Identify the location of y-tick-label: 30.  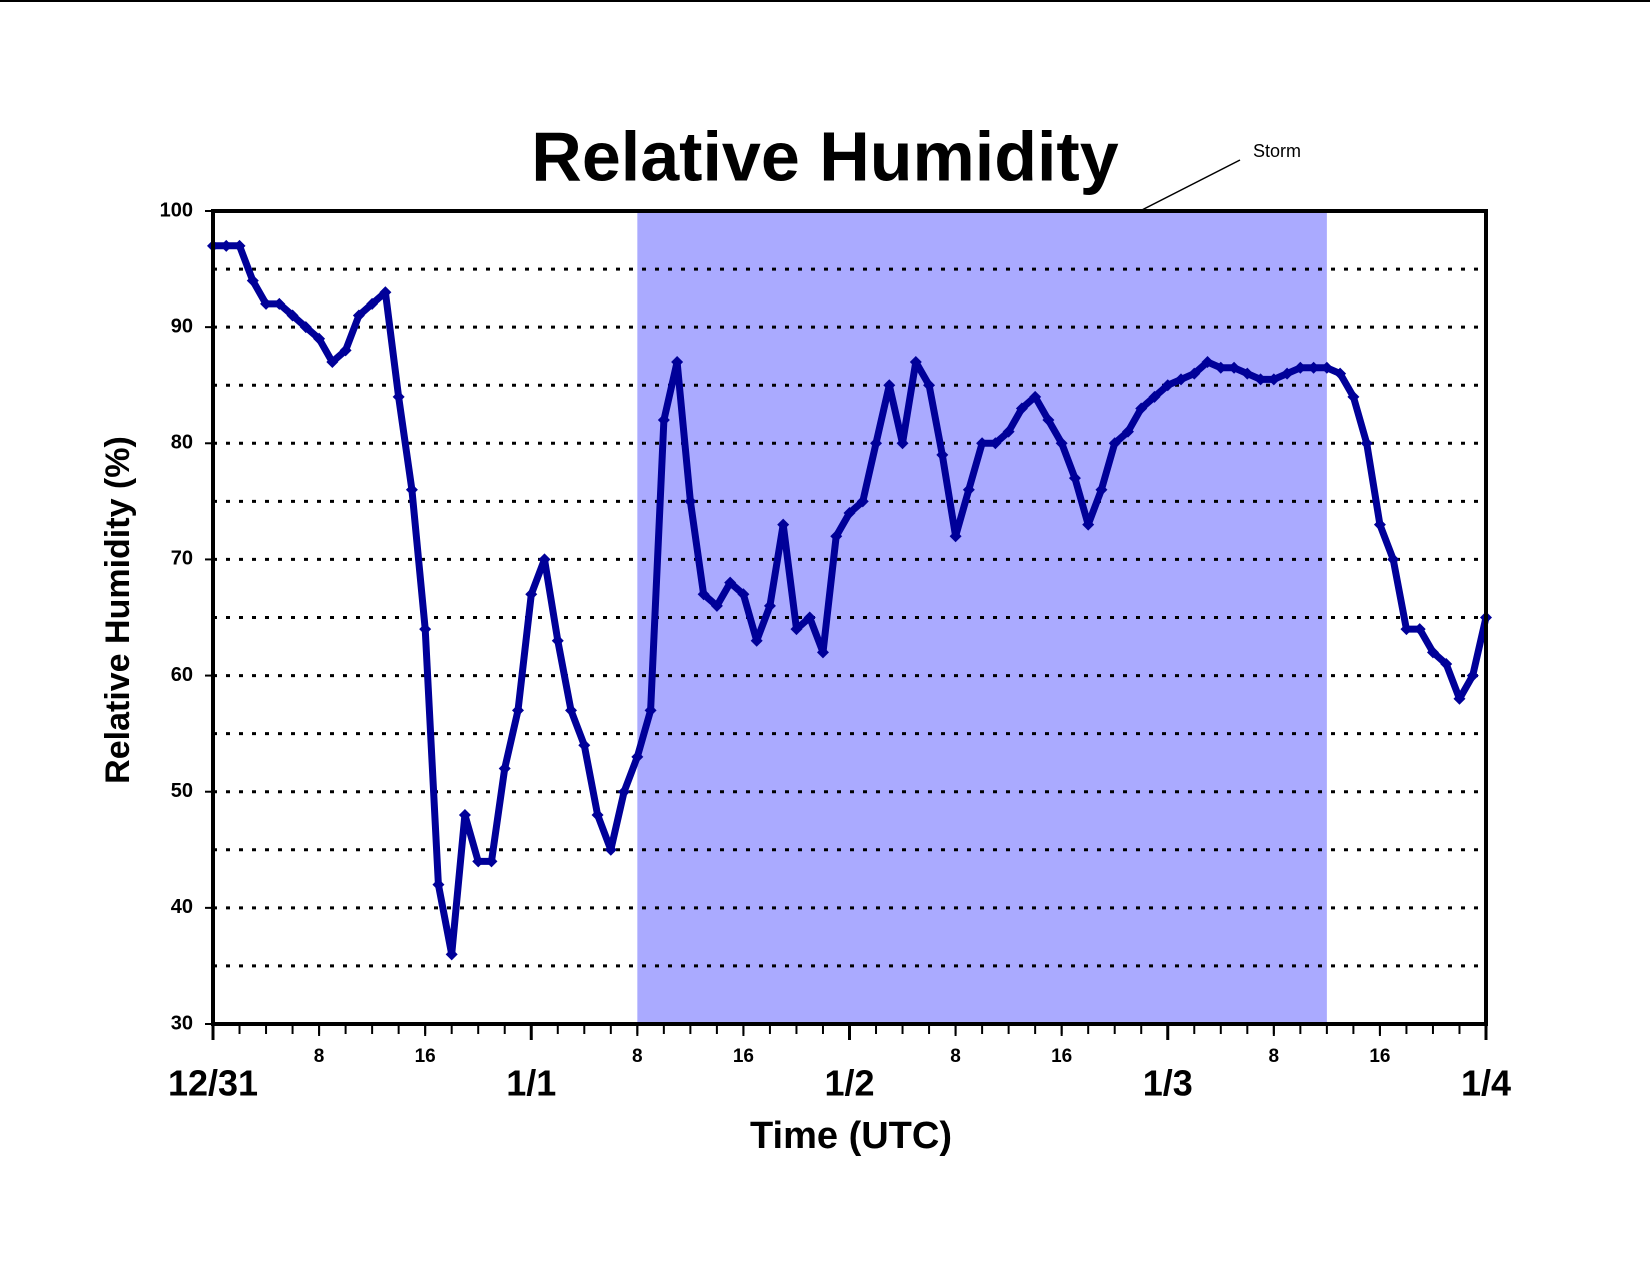
(182, 1023).